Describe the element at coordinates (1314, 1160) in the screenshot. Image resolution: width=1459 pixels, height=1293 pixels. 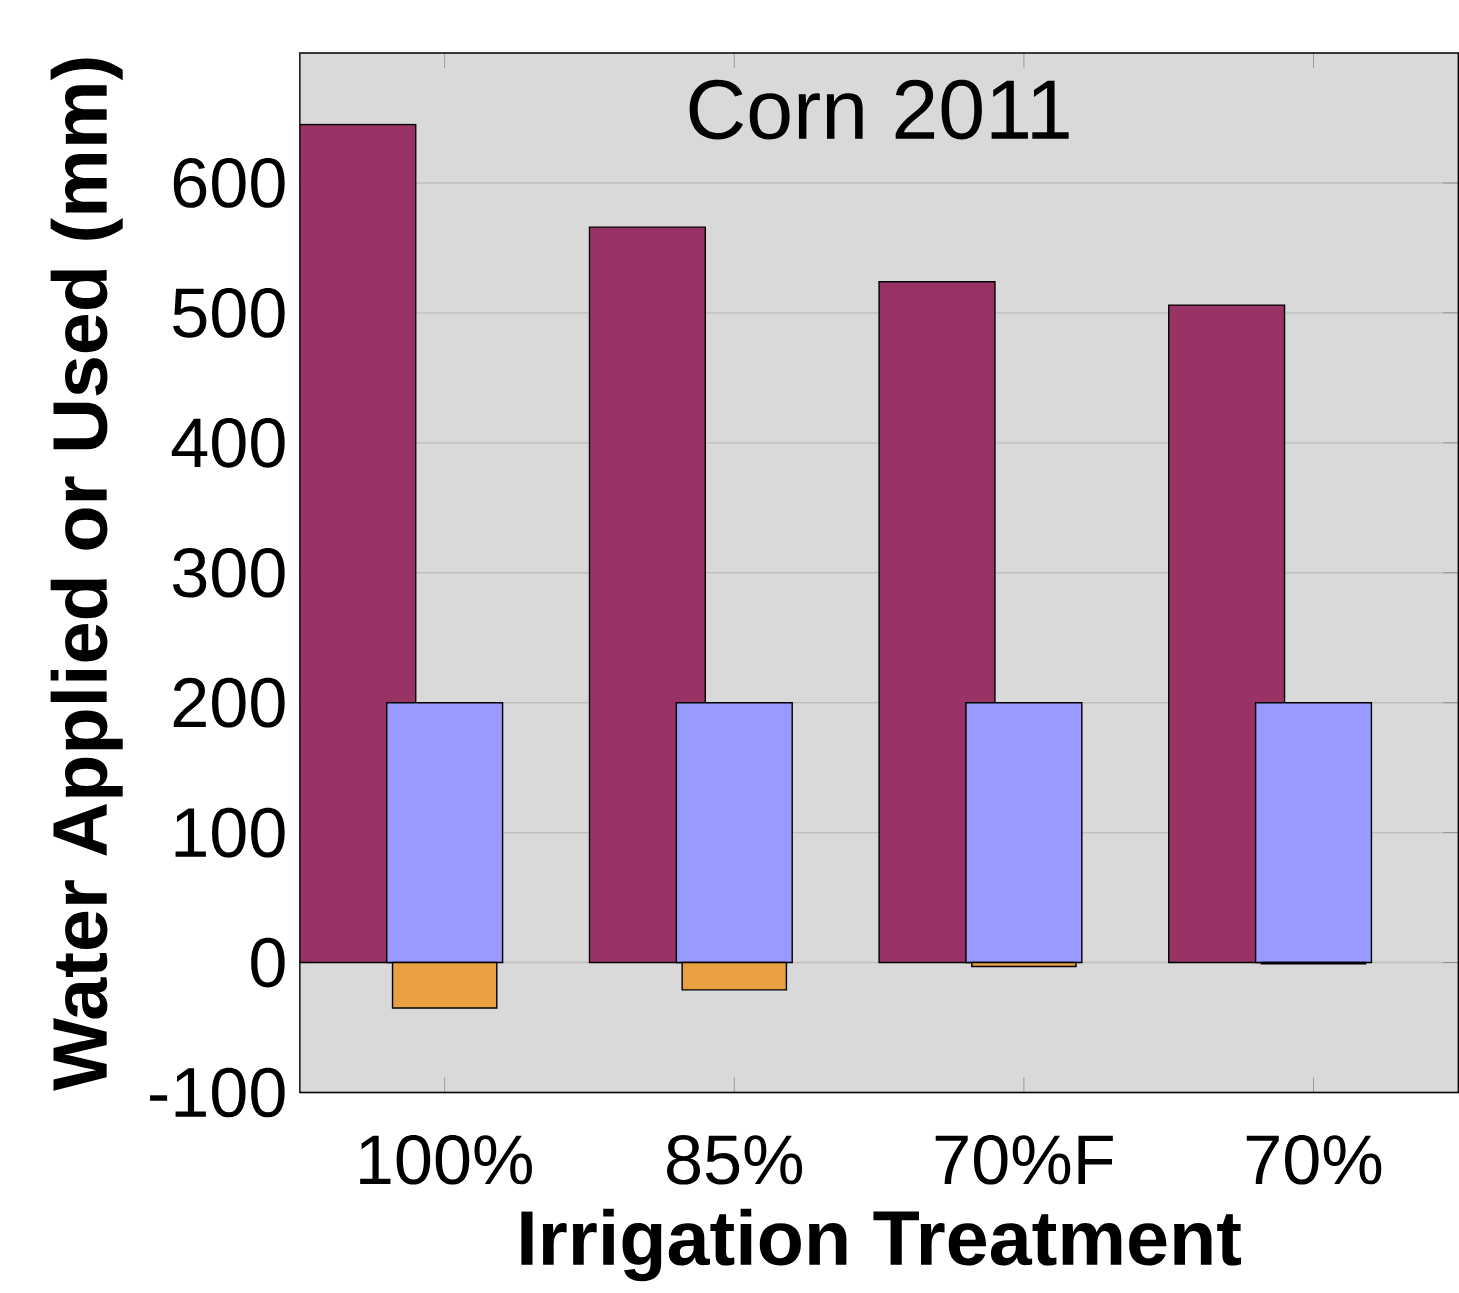
I see `x-tick-label: 70%` at that location.